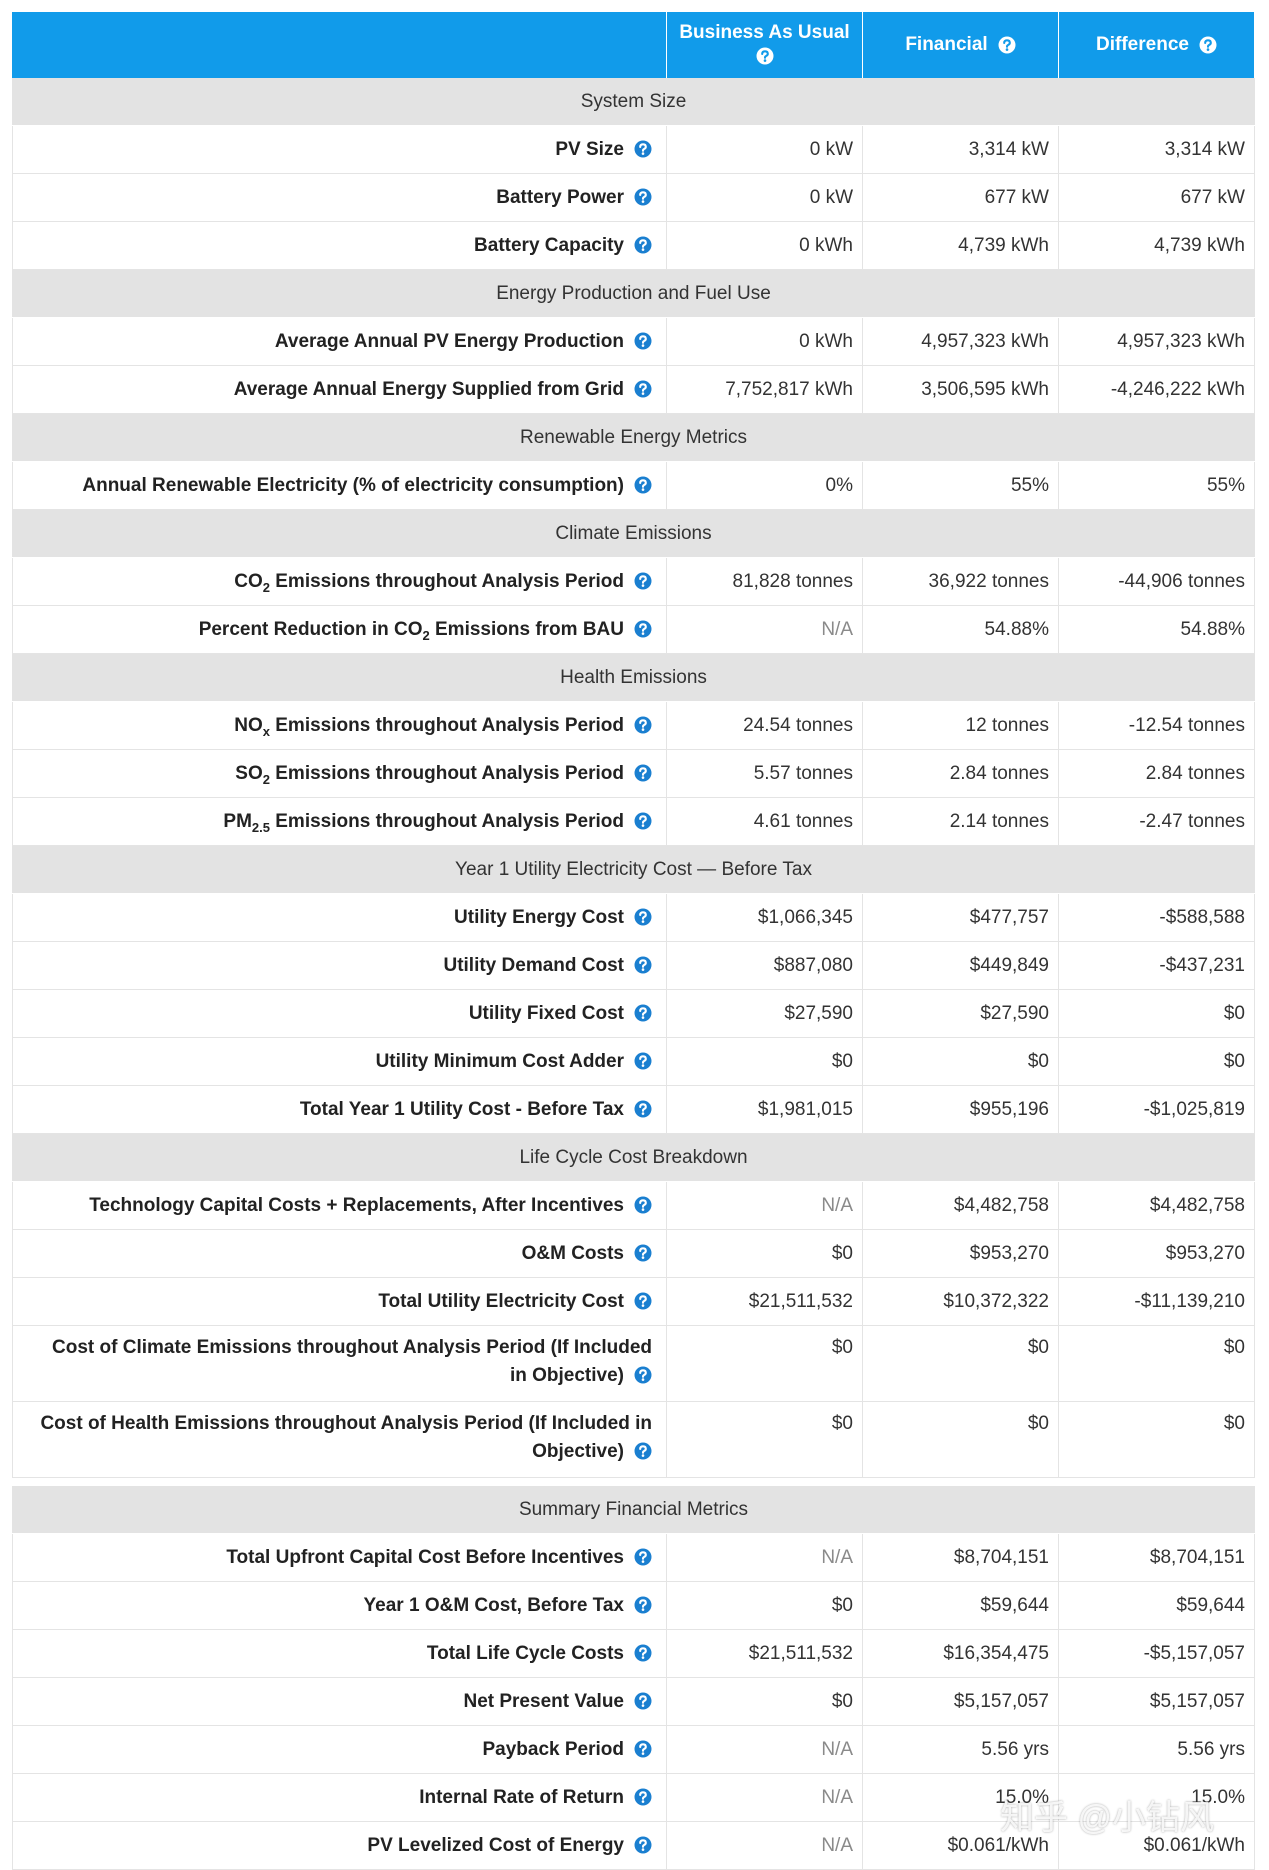 The height and width of the screenshot is (1870, 1269). What do you see at coordinates (543, 1701) in the screenshot?
I see `label-text: Net Present Value` at bounding box center [543, 1701].